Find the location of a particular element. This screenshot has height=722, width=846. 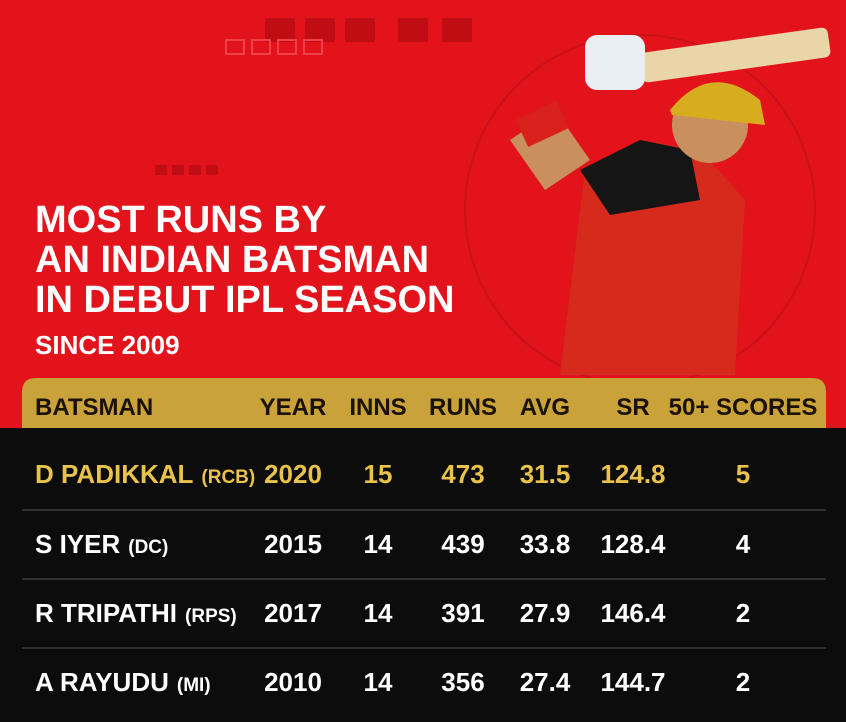

team: (RCB) is located at coordinates (228, 477).